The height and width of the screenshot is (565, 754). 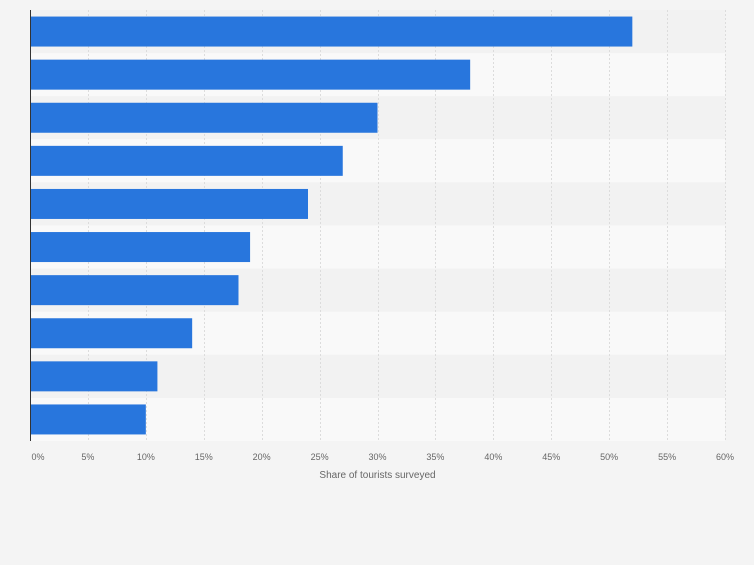 I want to click on x-tick-label: 25%, so click(x=320, y=457).